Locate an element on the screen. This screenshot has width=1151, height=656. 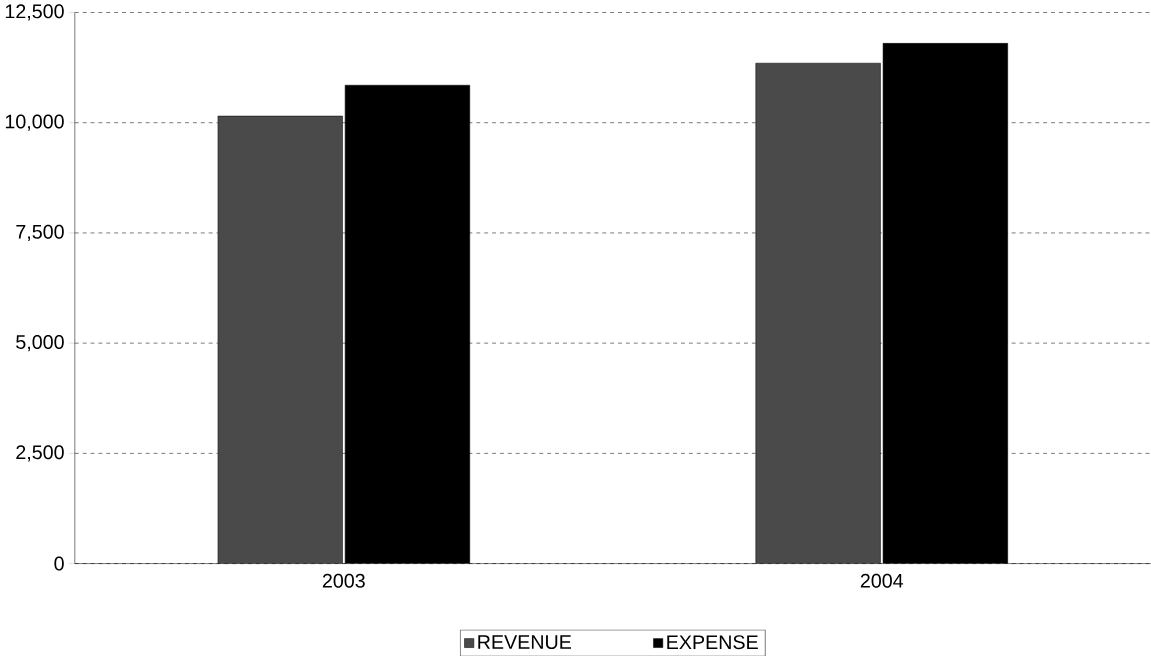
y-tick-label: 2,500 is located at coordinates (40, 453).